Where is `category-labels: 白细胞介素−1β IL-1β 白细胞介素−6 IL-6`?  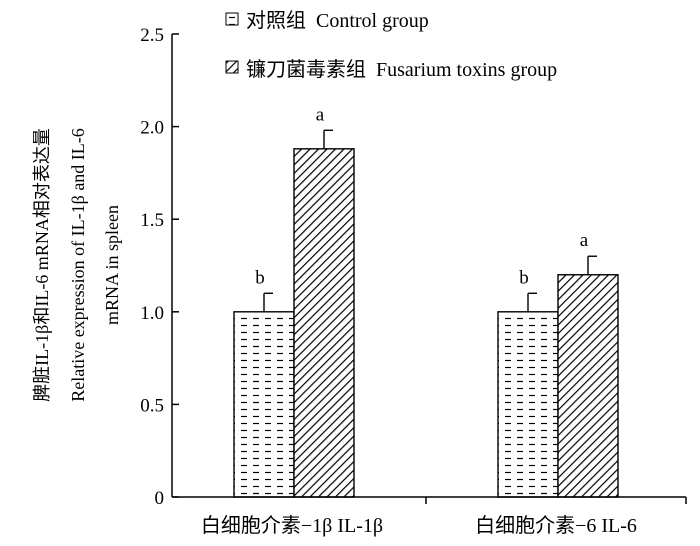 category-labels: 白细胞介素−1β IL-1β 白细胞介素−6 IL-6 is located at coordinates (419, 525).